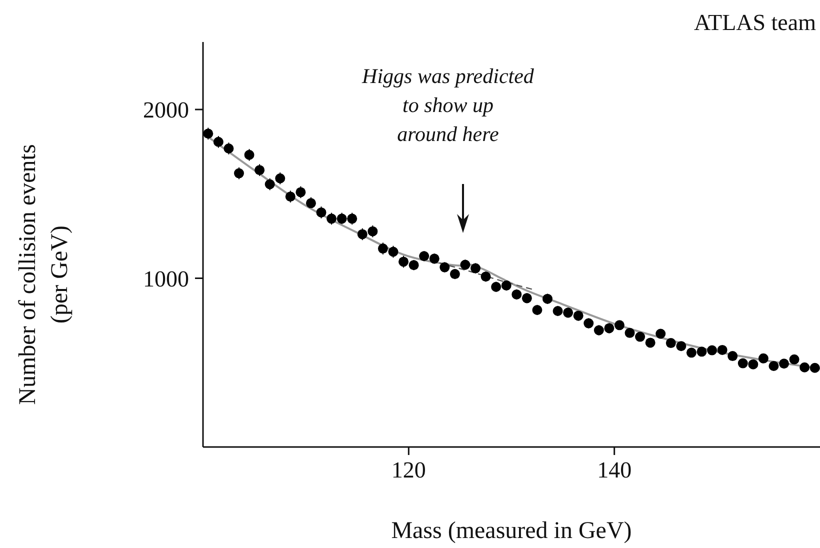 This screenshot has height=548, width=820. What do you see at coordinates (511, 531) in the screenshot?
I see `x-axis-title: Mass (measured in GeV)` at bounding box center [511, 531].